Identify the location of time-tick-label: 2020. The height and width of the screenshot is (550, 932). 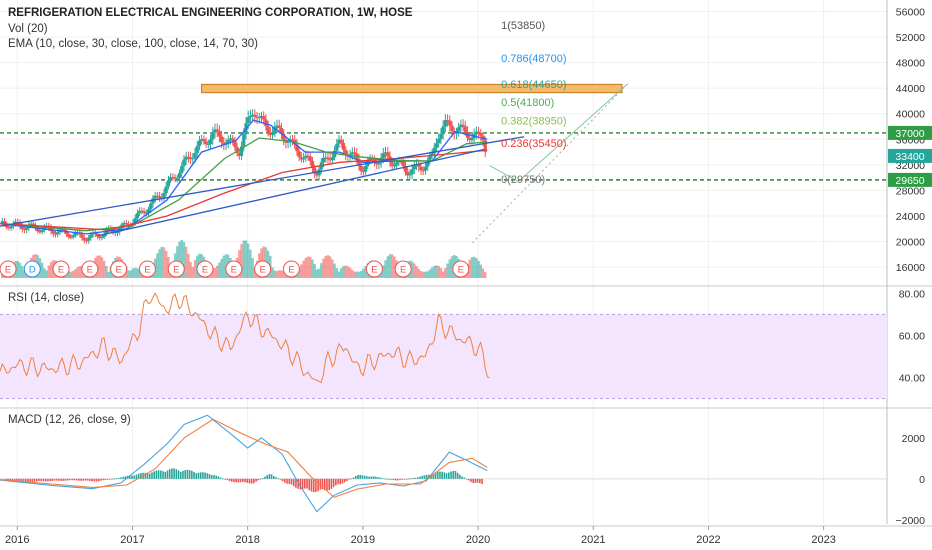
(478, 540).